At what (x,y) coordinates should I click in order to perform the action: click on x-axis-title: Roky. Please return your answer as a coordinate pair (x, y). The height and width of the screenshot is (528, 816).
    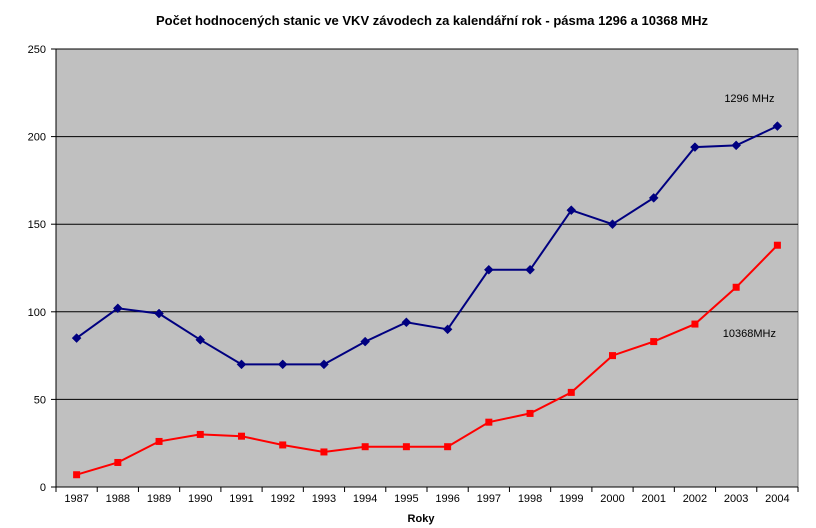
    Looking at the image, I should click on (422, 519).